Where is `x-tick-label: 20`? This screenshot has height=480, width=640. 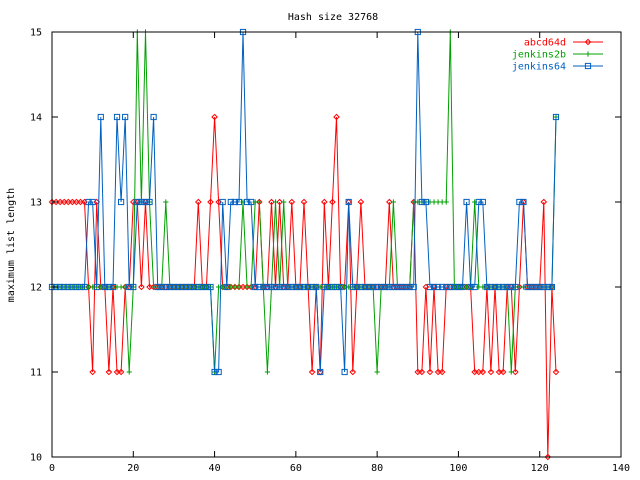 x-tick-label: 20 is located at coordinates (133, 468).